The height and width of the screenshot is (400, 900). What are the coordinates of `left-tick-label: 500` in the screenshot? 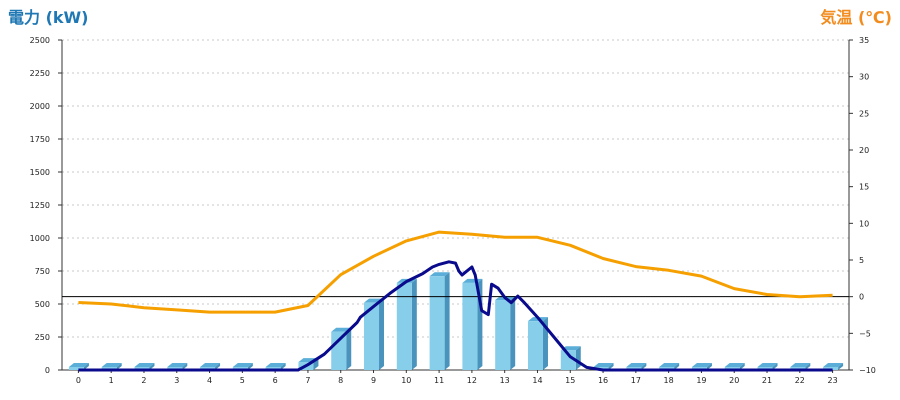 It's located at (42, 304).